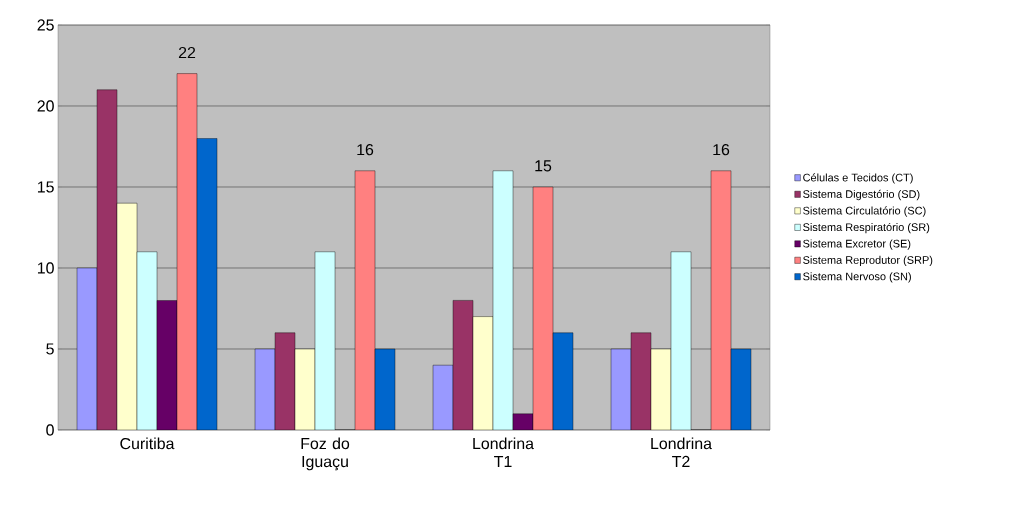 This screenshot has width=1025, height=510. Describe the element at coordinates (858, 178) in the screenshot. I see `legend-label: Células e Tecidos (CT)` at that location.